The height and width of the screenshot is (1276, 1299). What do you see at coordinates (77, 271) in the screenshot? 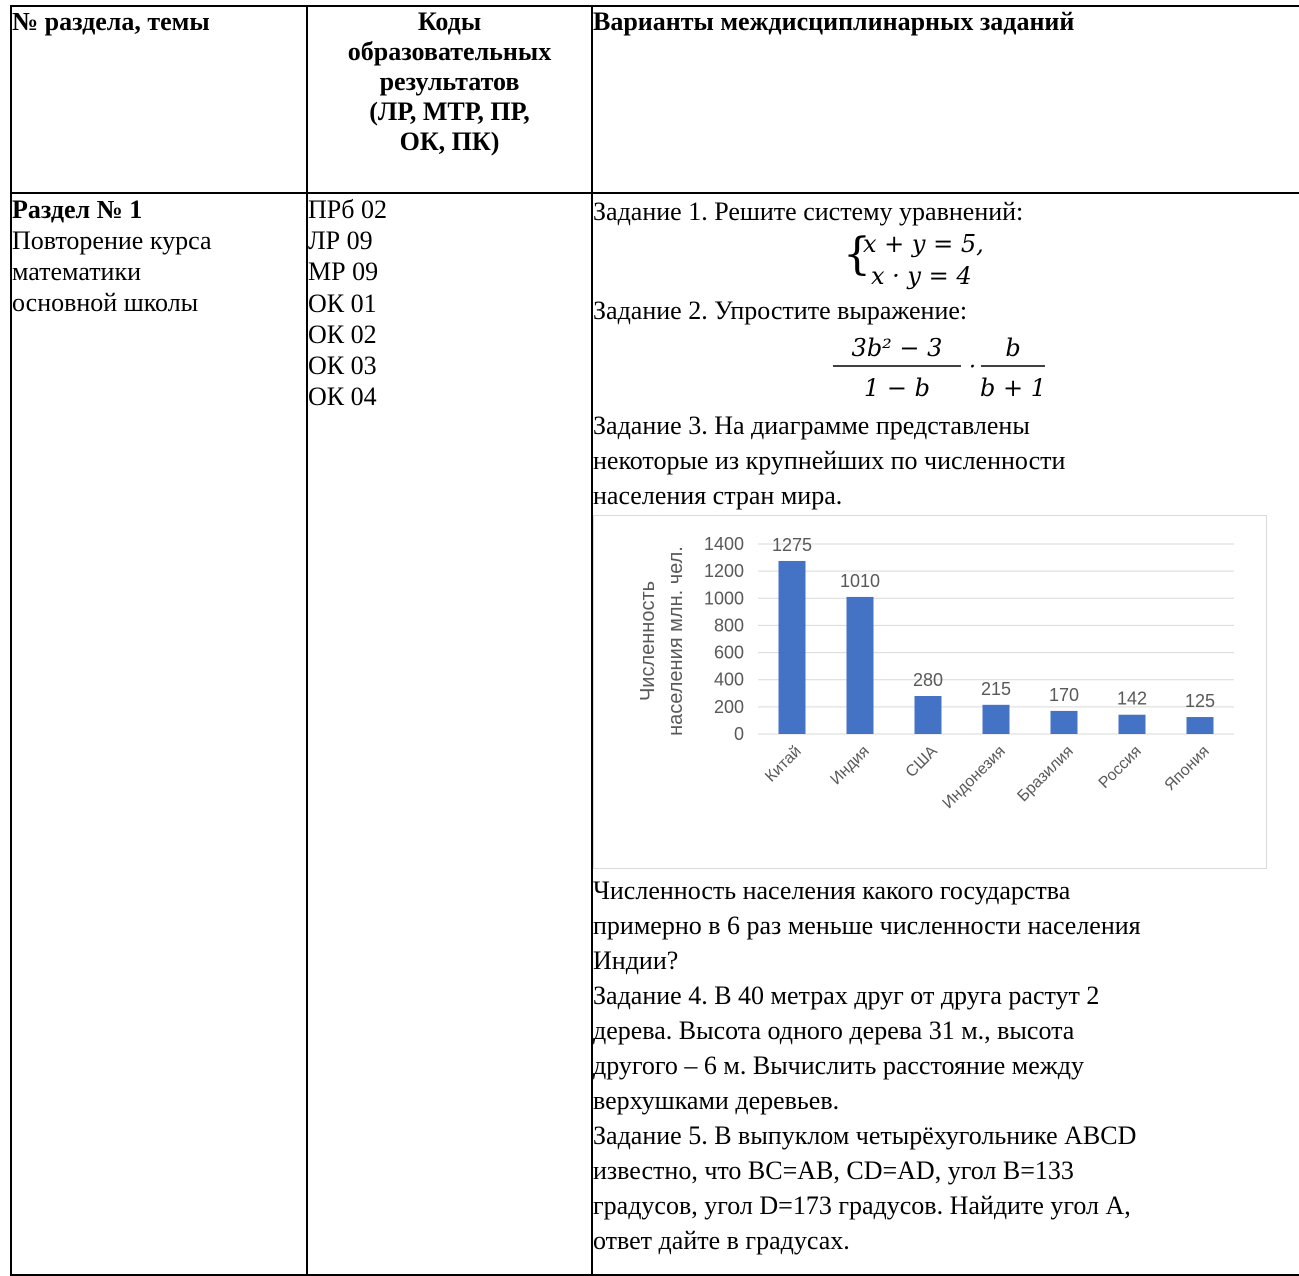
I see `section-topic-line: математики` at bounding box center [77, 271].